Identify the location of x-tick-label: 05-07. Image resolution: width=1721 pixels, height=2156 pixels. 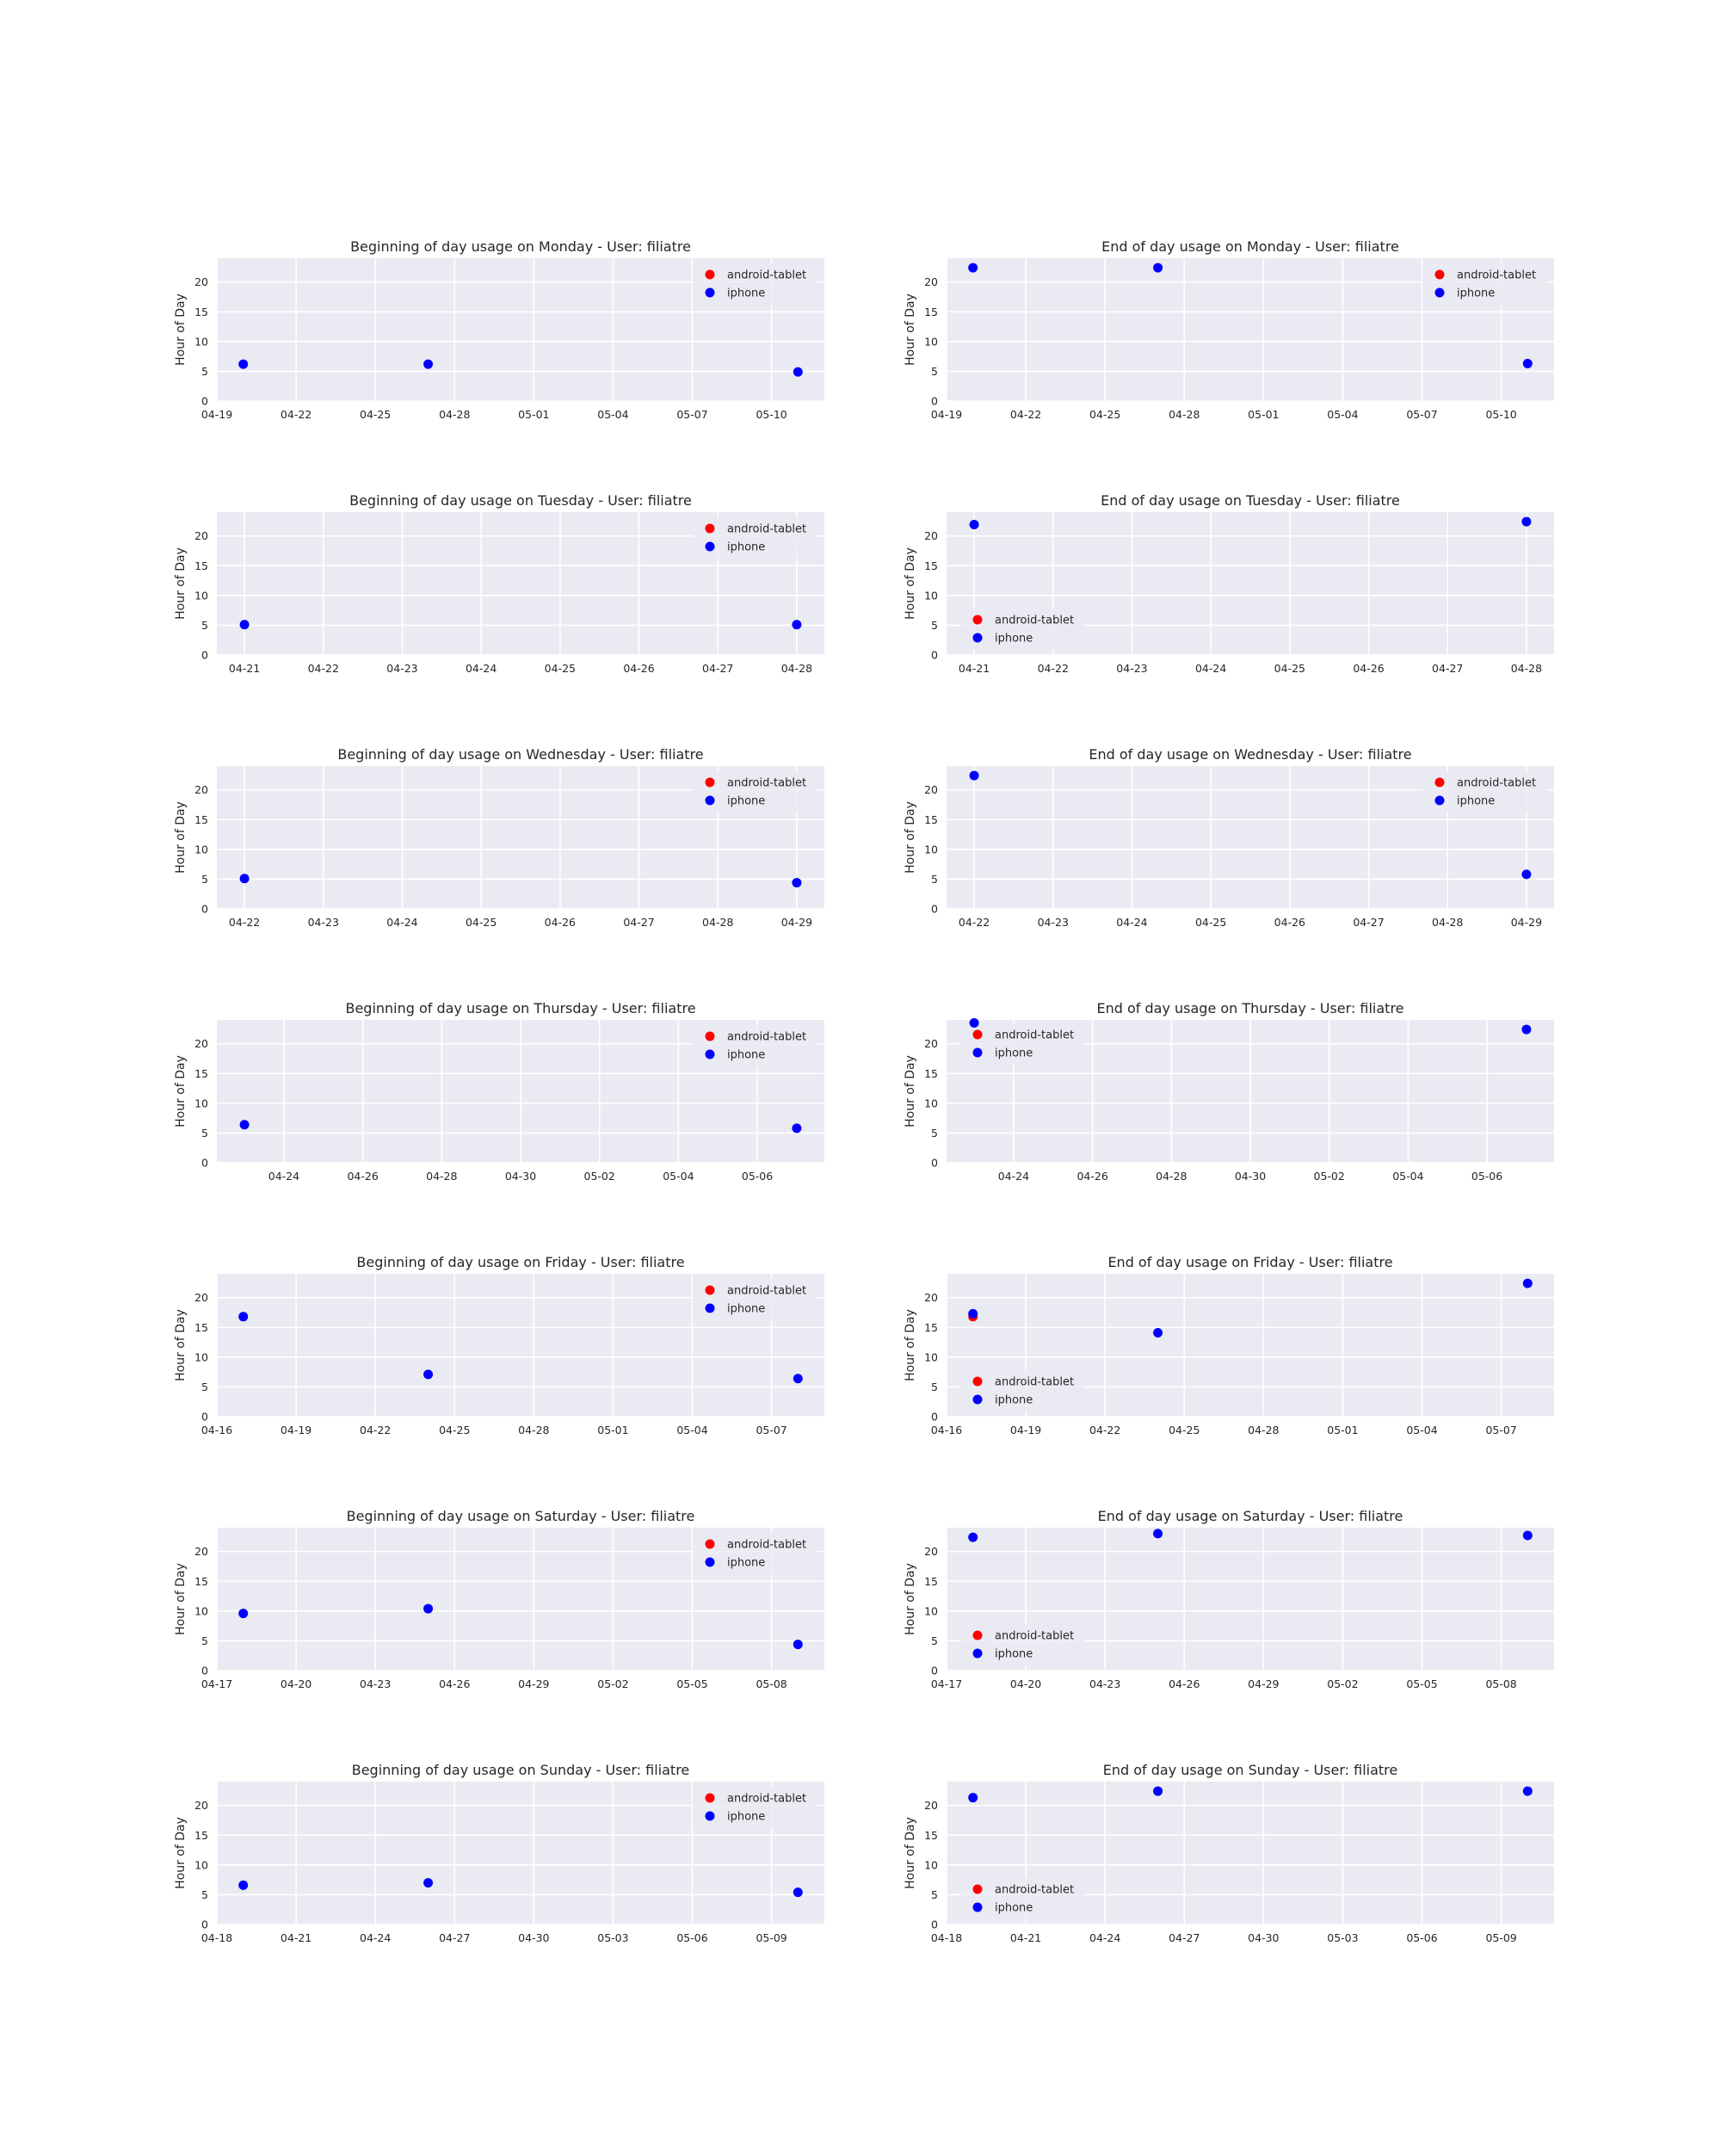
(1421, 415).